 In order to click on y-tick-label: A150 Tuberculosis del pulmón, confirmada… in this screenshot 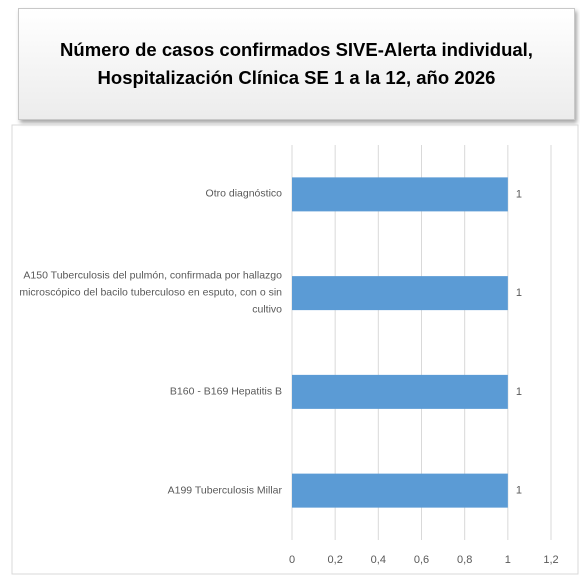, I will do `click(150, 292)`.